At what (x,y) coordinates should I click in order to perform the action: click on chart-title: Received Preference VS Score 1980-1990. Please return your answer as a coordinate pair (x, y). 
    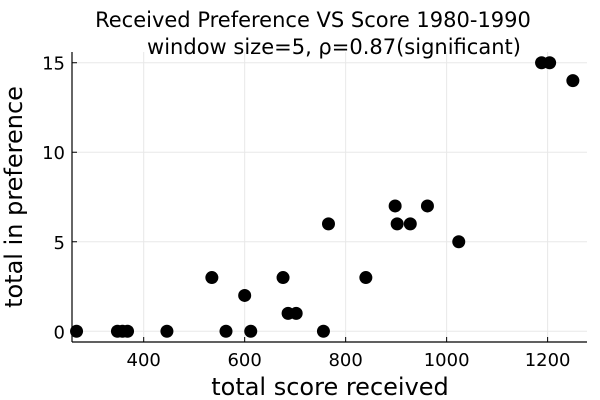
    Looking at the image, I should click on (313, 20).